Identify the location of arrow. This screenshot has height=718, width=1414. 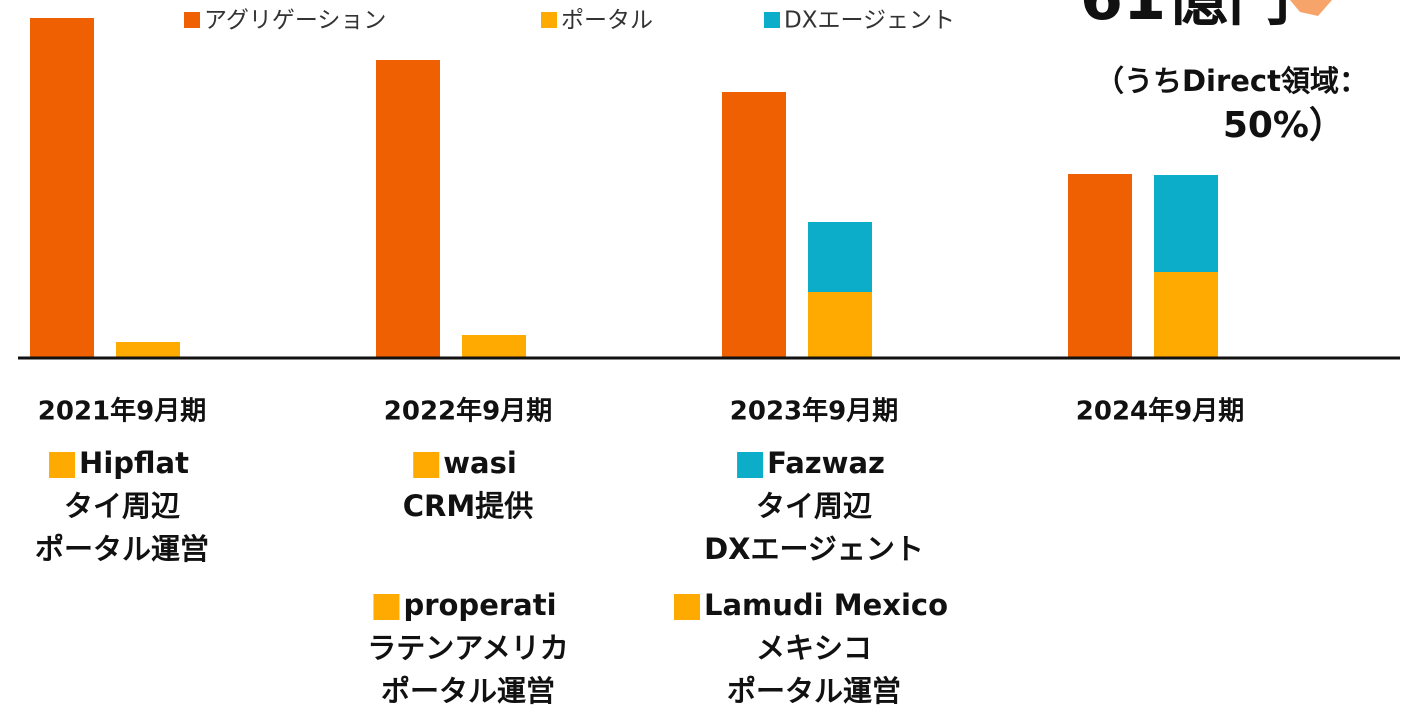
(1311, 8).